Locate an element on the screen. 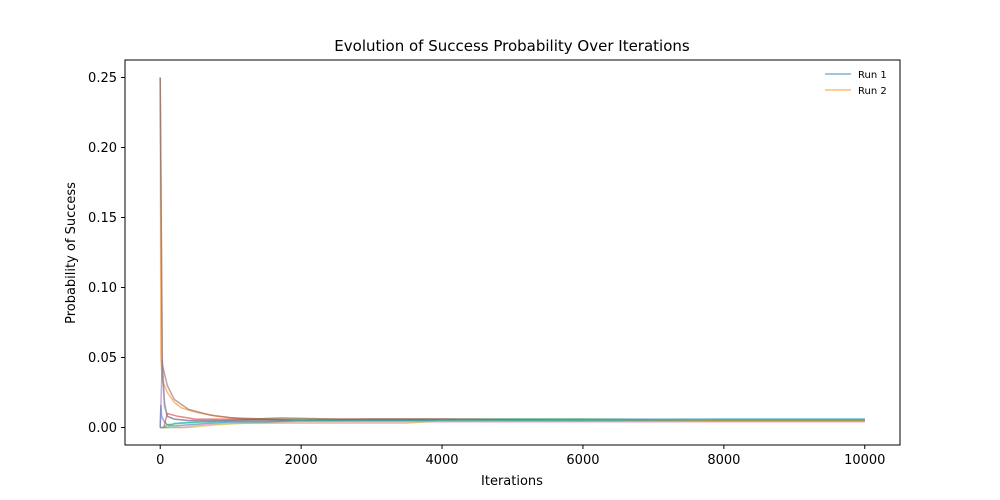  x-tick-label: 8000 is located at coordinates (723, 460).